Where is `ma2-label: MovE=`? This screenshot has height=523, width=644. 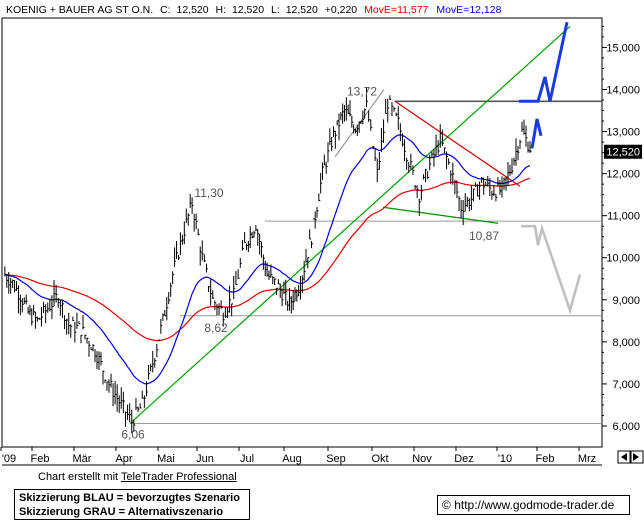
ma2-label: MovE= is located at coordinates (452, 10).